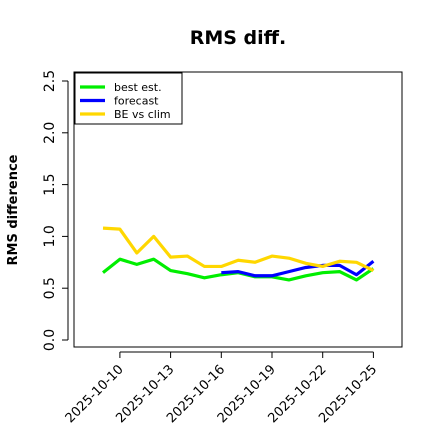 The height and width of the screenshot is (440, 440). What do you see at coordinates (13, 209) in the screenshot?
I see `y-axis-label: RMS difference` at bounding box center [13, 209].